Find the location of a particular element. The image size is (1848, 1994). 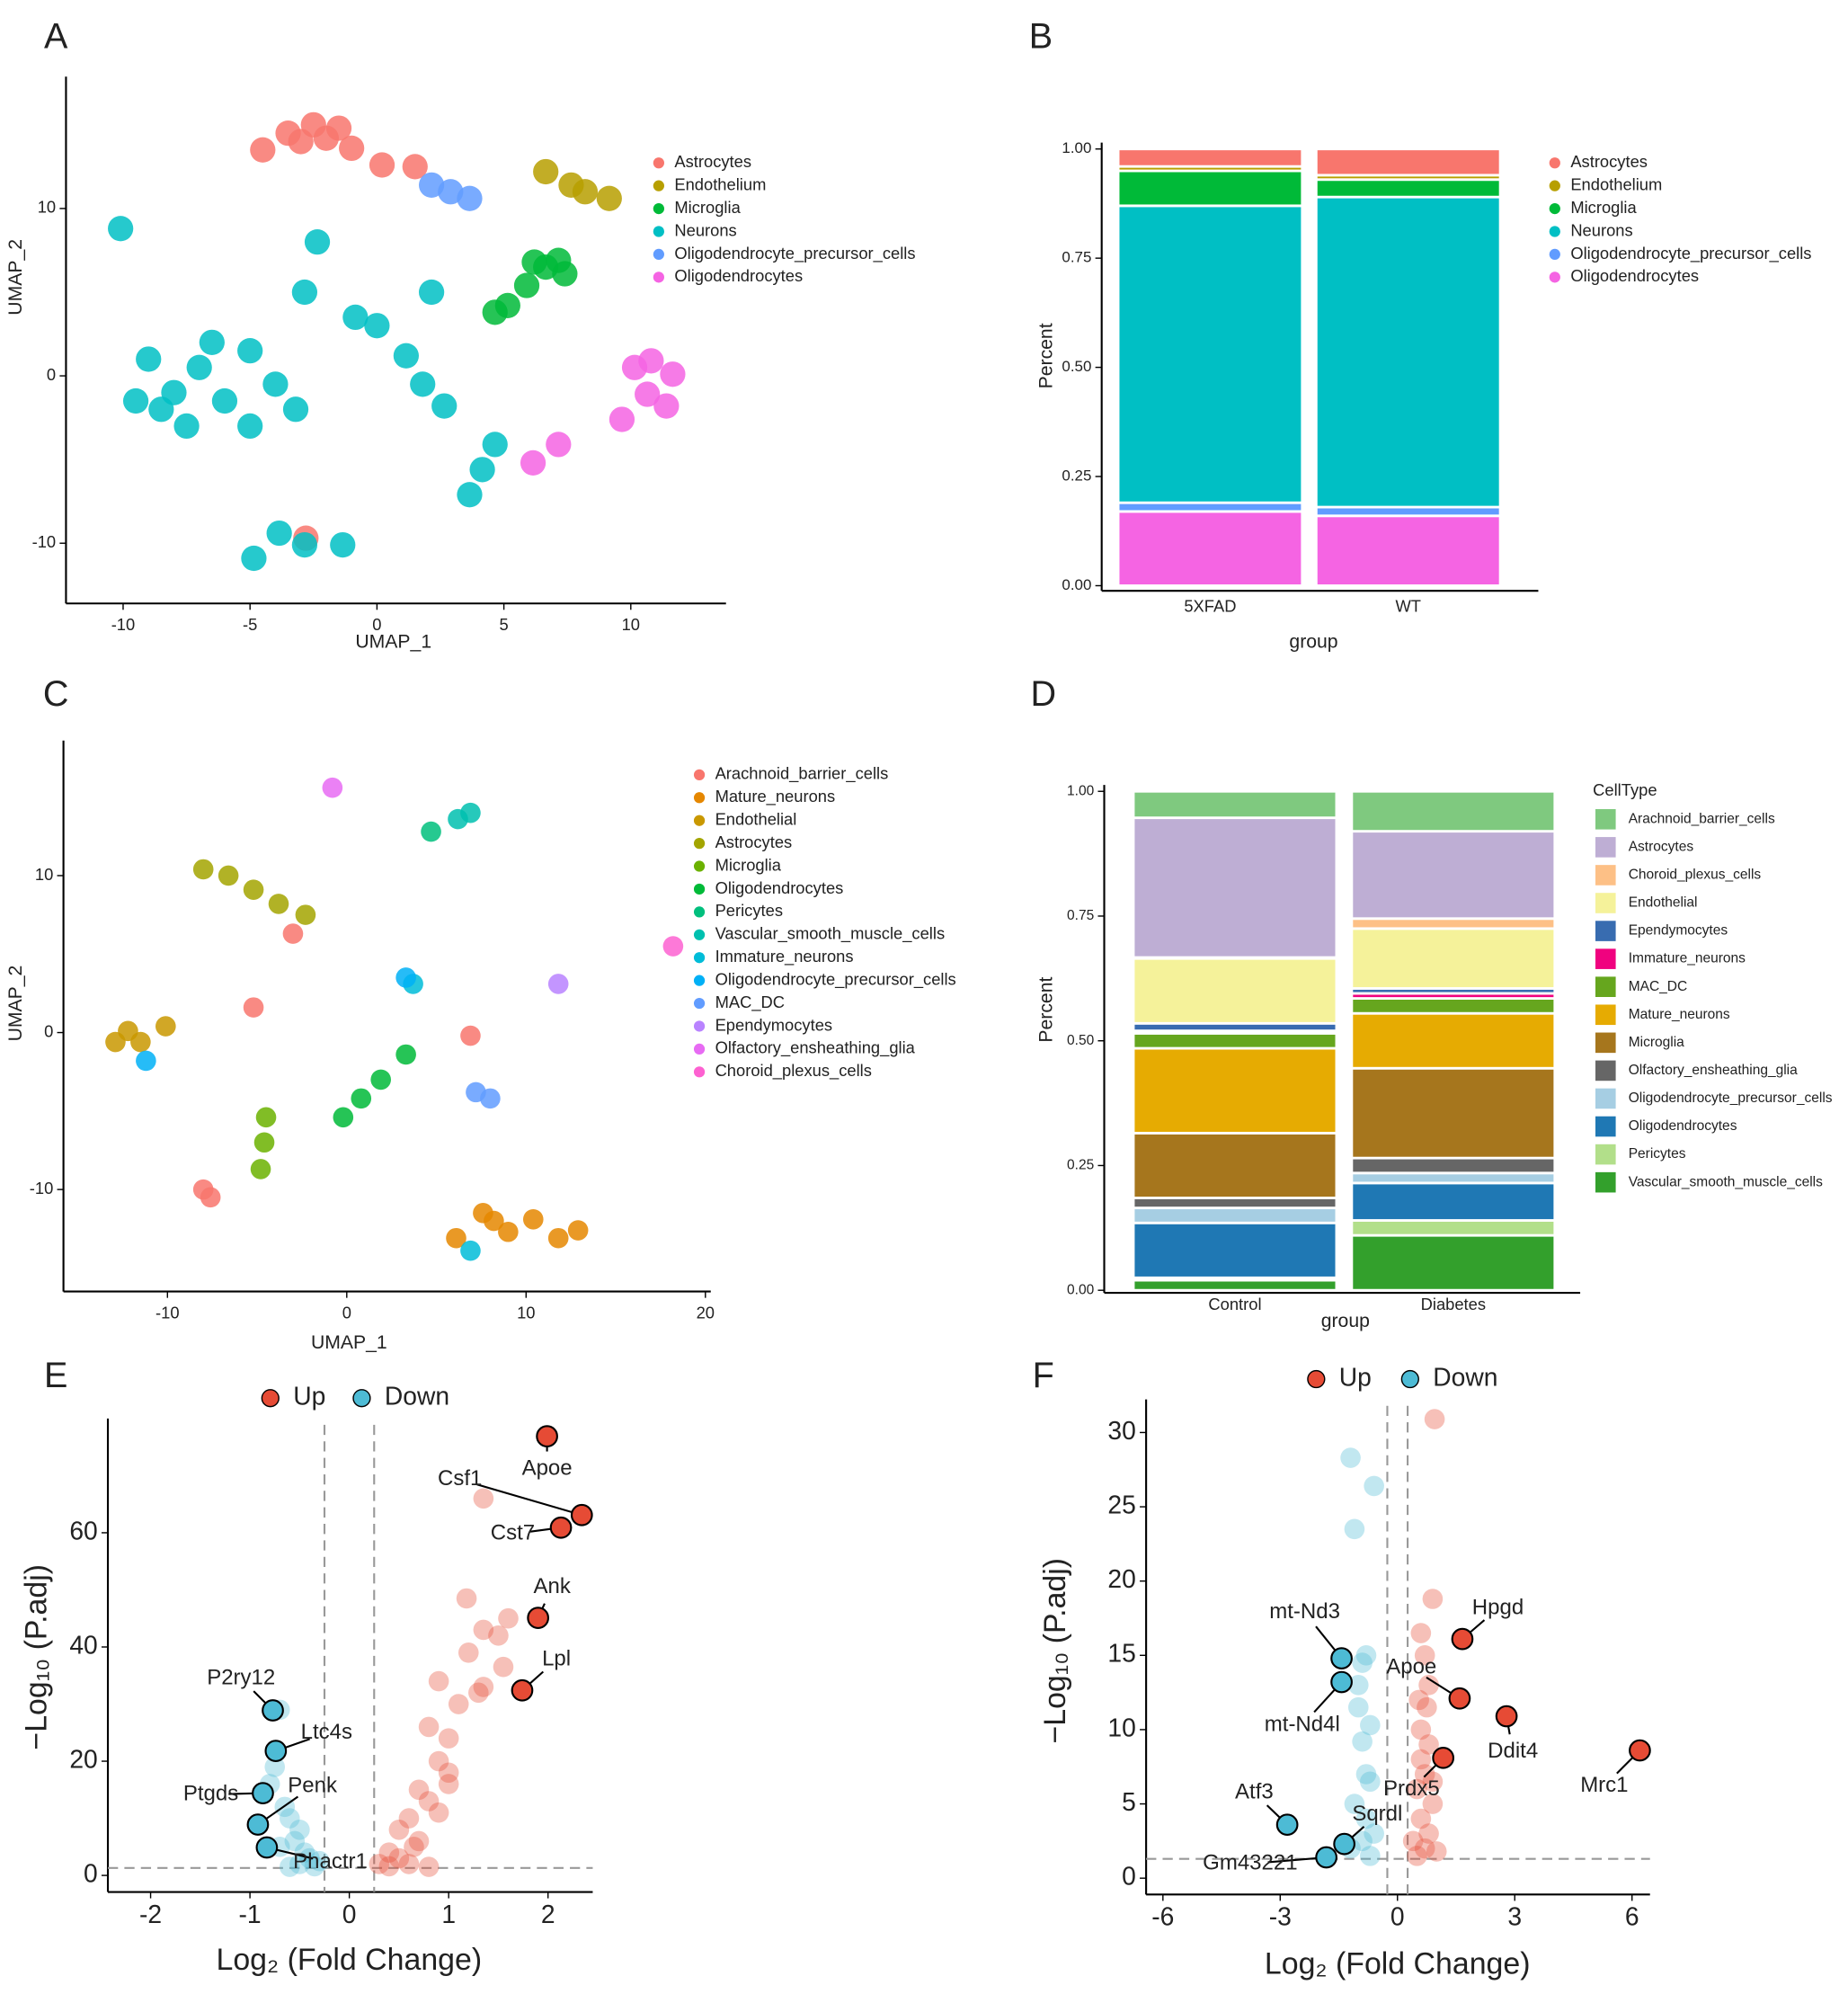

x-axis-label: group is located at coordinates (1345, 1321).